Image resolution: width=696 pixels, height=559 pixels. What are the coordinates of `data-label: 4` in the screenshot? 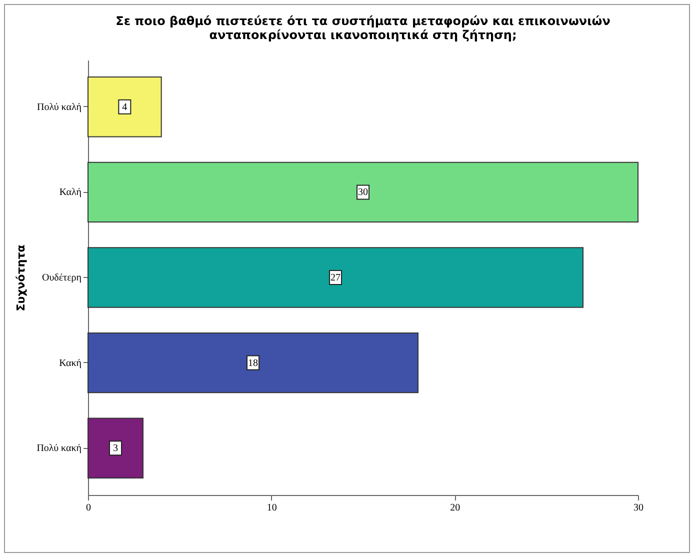 It's located at (125, 107).